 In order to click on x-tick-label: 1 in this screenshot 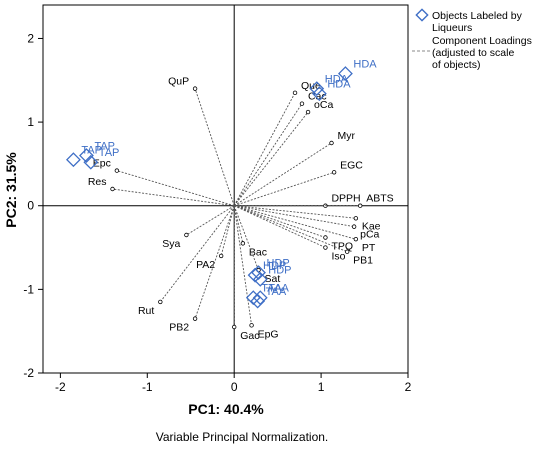, I will do `click(321, 387)`.